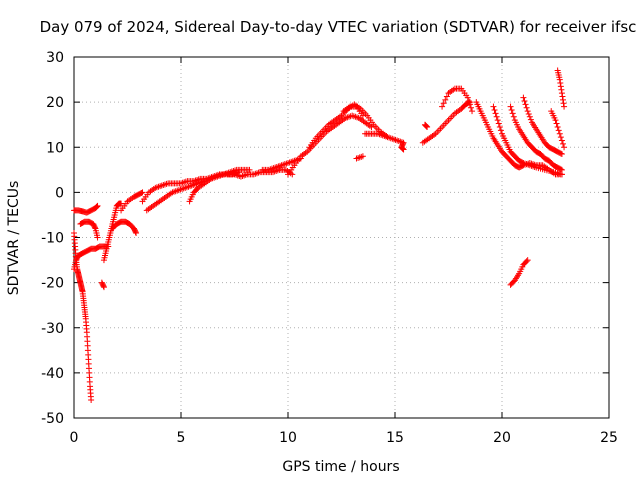  I want to click on series-sat-r, so click(359, 157).